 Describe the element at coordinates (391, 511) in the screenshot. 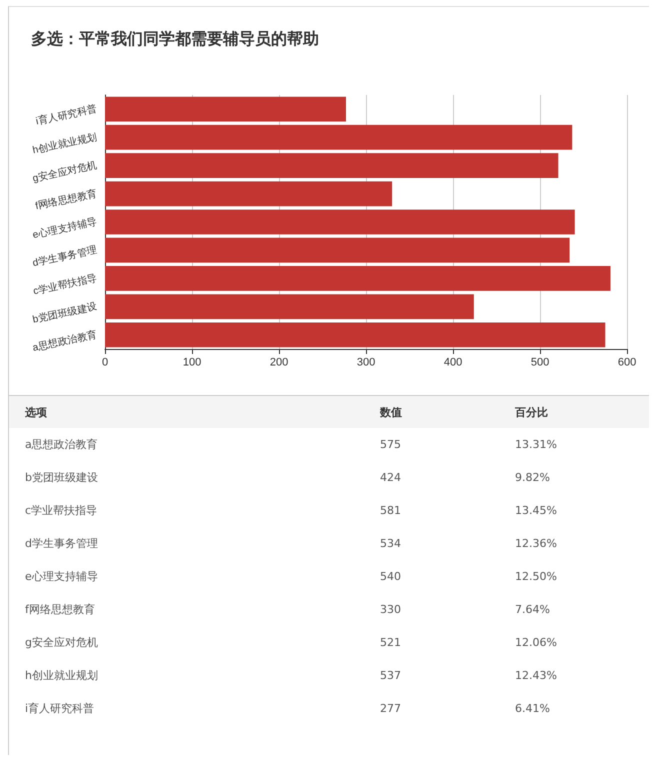

I see `text: 581` at that location.